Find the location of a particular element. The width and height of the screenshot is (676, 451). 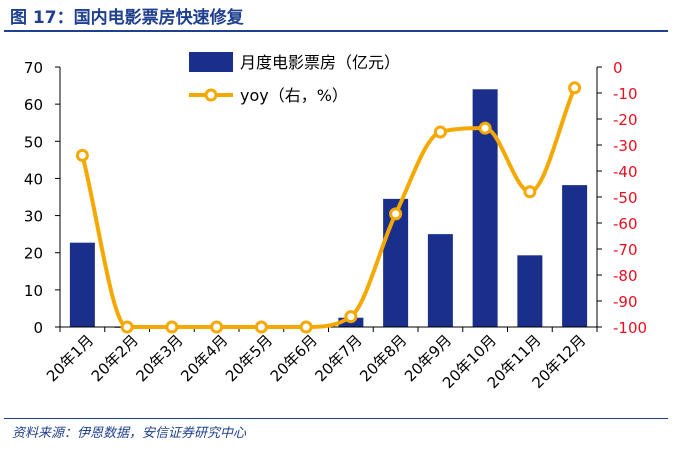

right-tick-label: 0 is located at coordinates (618, 68).